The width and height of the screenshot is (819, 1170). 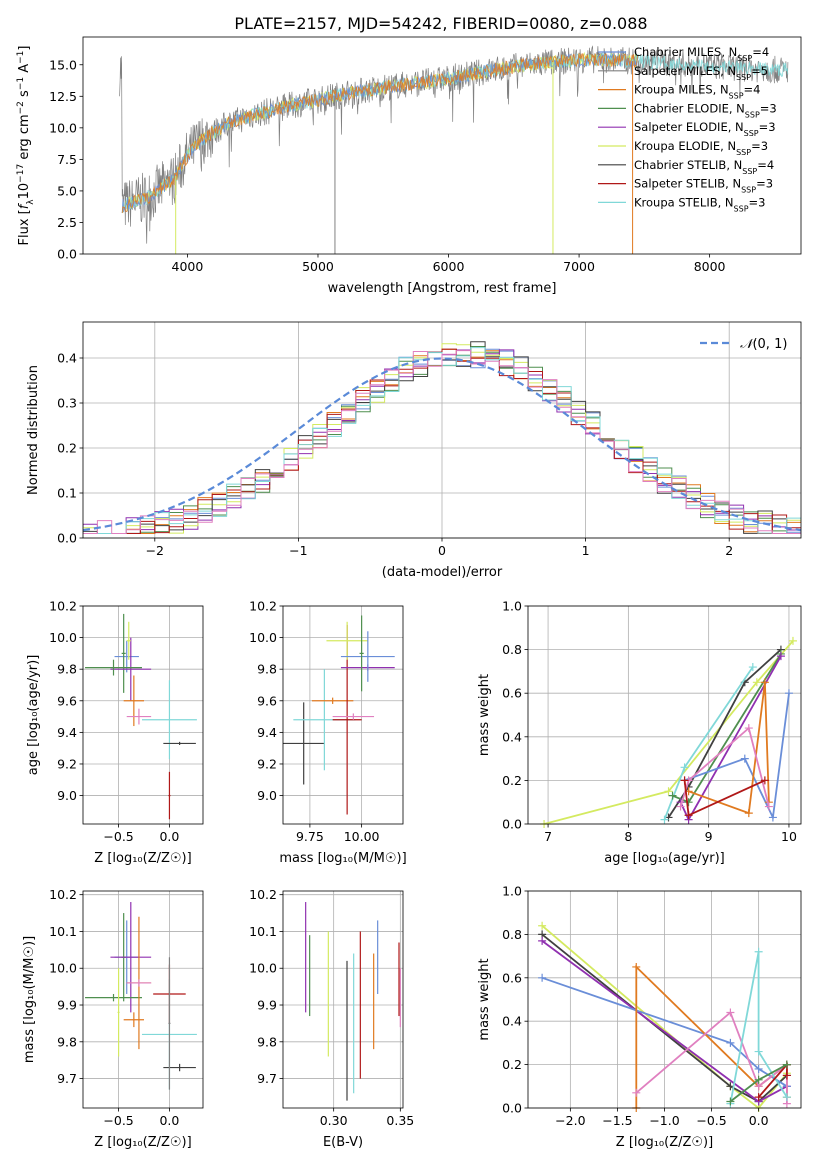 What do you see at coordinates (362, 836) in the screenshot?
I see `x-tick-label: 10.00` at bounding box center [362, 836].